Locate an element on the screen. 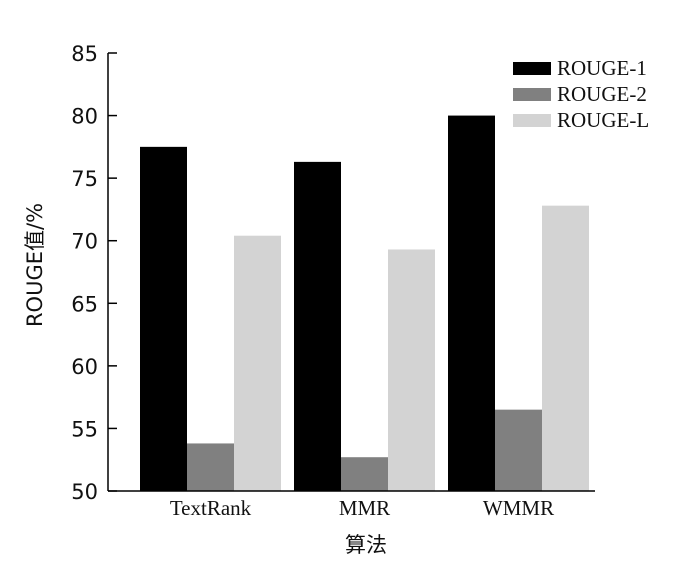  y-tick-label: 65 is located at coordinates (84, 304).